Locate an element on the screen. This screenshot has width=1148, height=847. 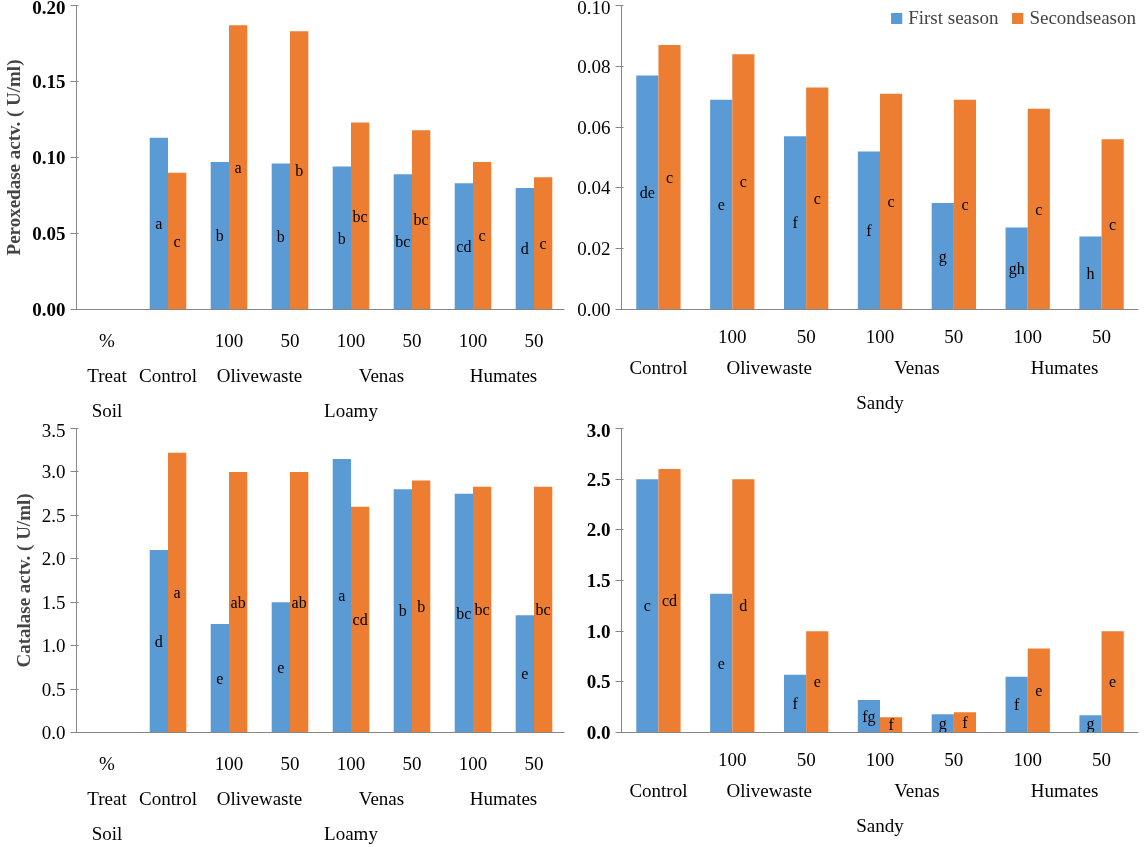
data-label: g is located at coordinates (942, 256).